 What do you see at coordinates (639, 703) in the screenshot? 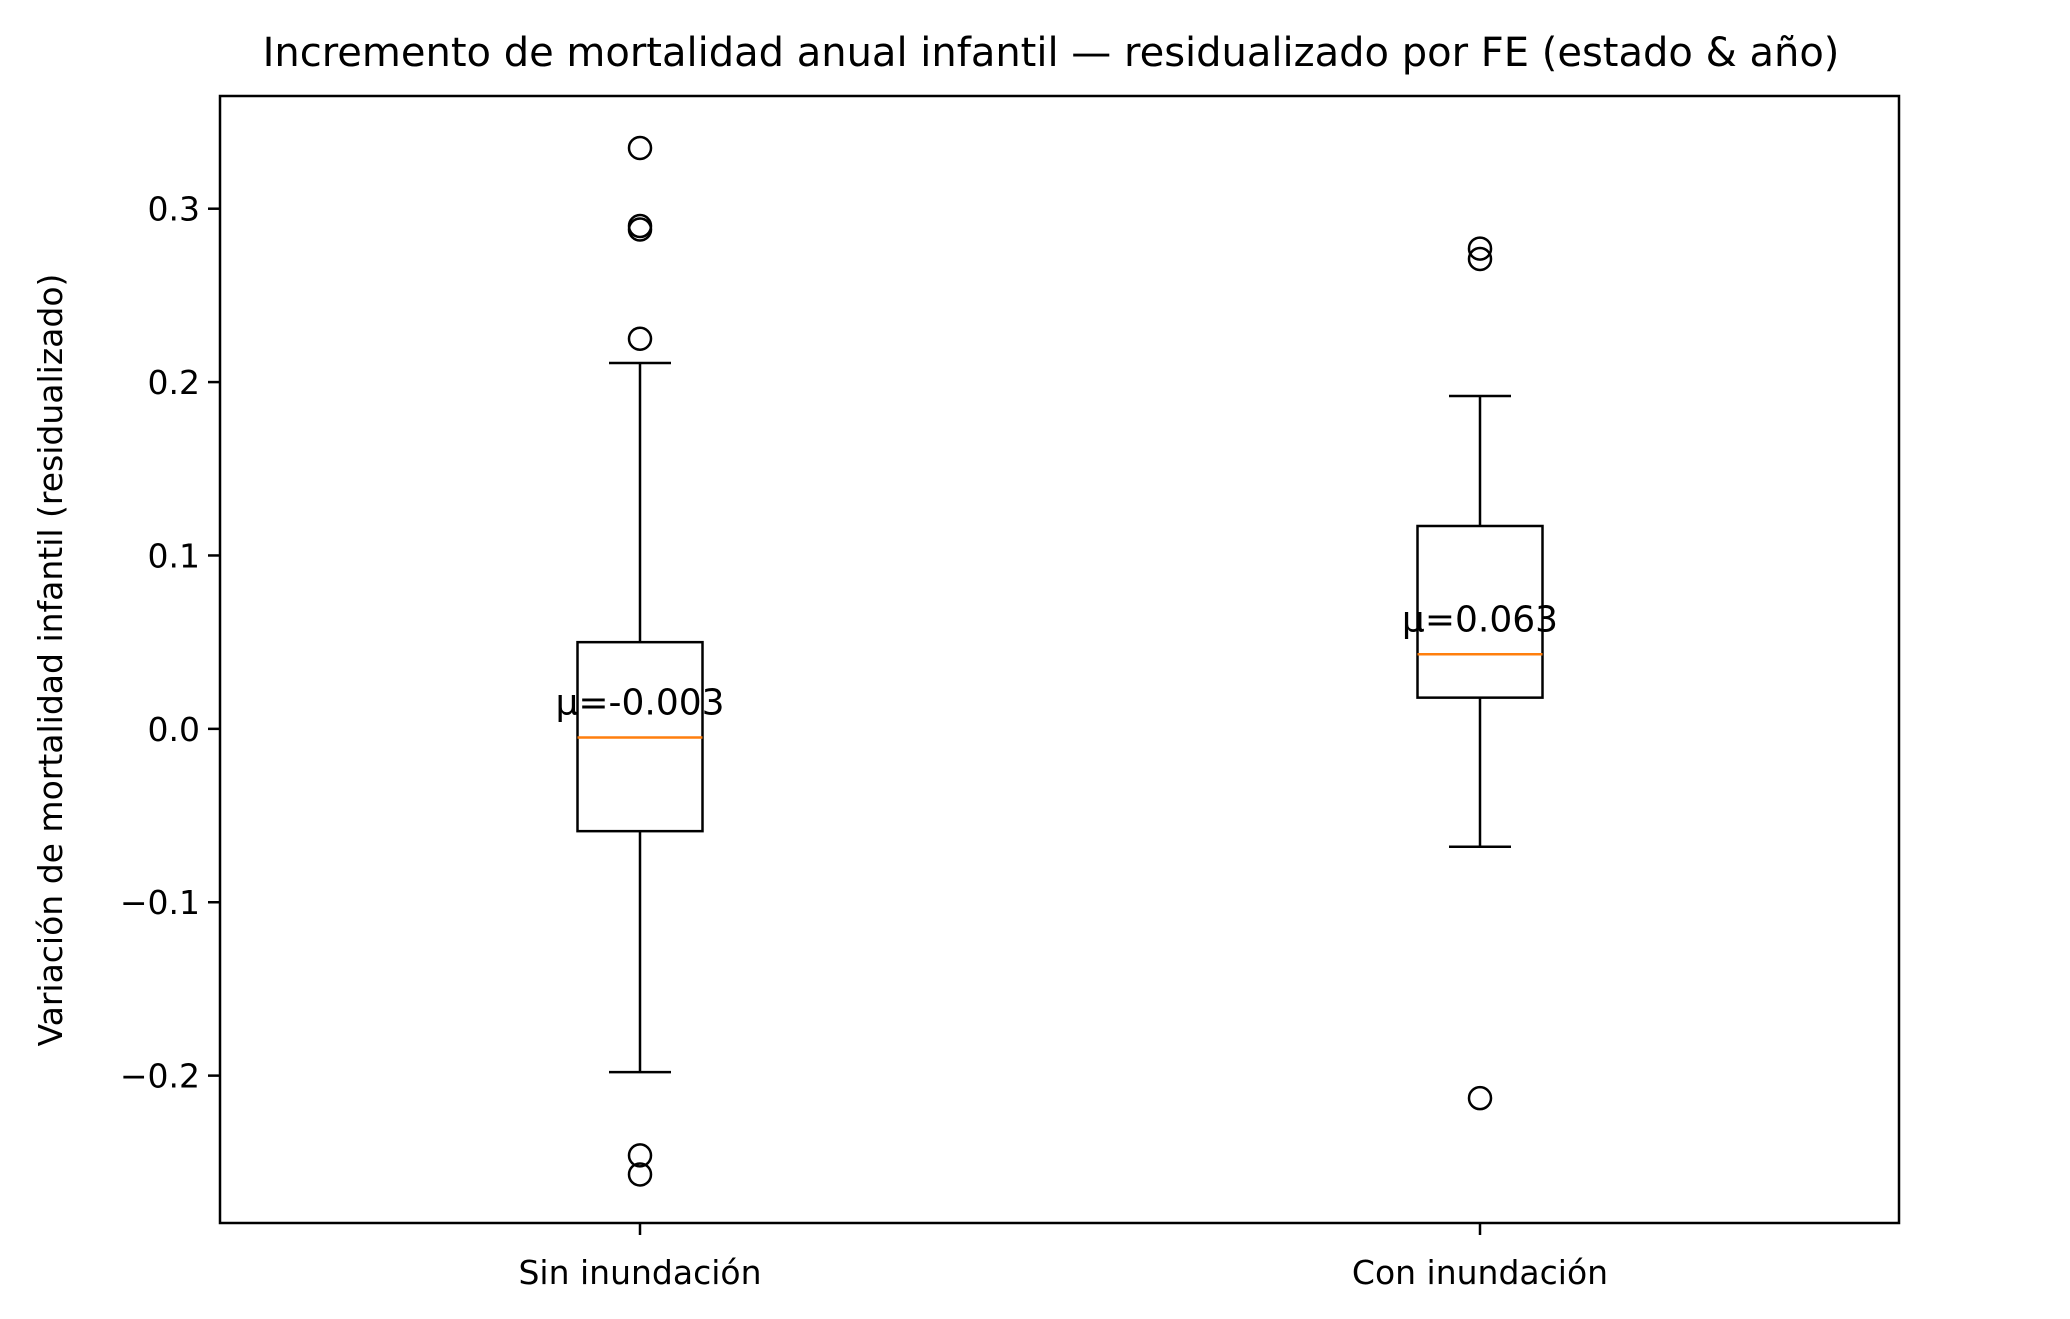
I see `mean-label: μ=-0.003` at bounding box center [639, 703].